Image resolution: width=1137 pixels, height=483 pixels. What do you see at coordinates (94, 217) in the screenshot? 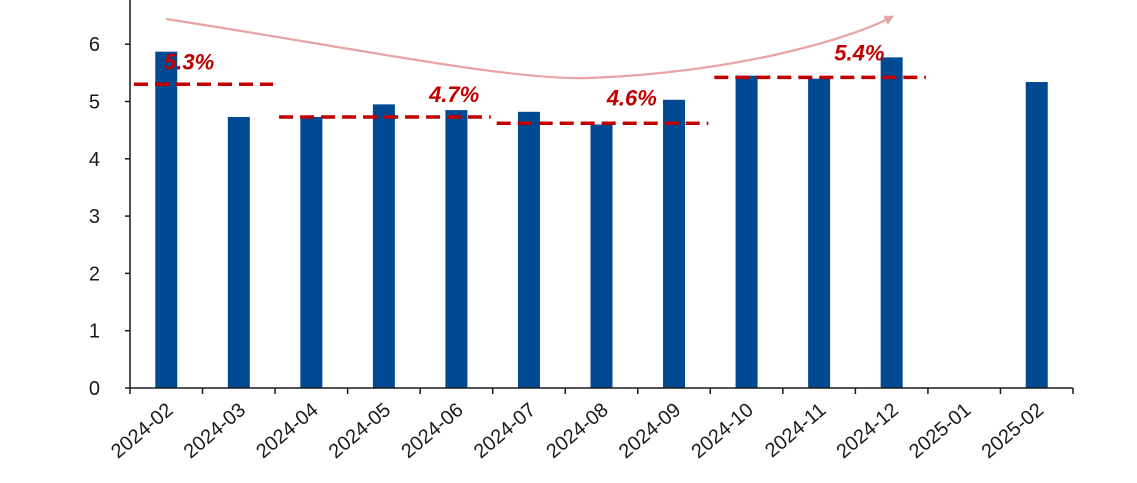
I see `y-tick-label: 3` at bounding box center [94, 217].